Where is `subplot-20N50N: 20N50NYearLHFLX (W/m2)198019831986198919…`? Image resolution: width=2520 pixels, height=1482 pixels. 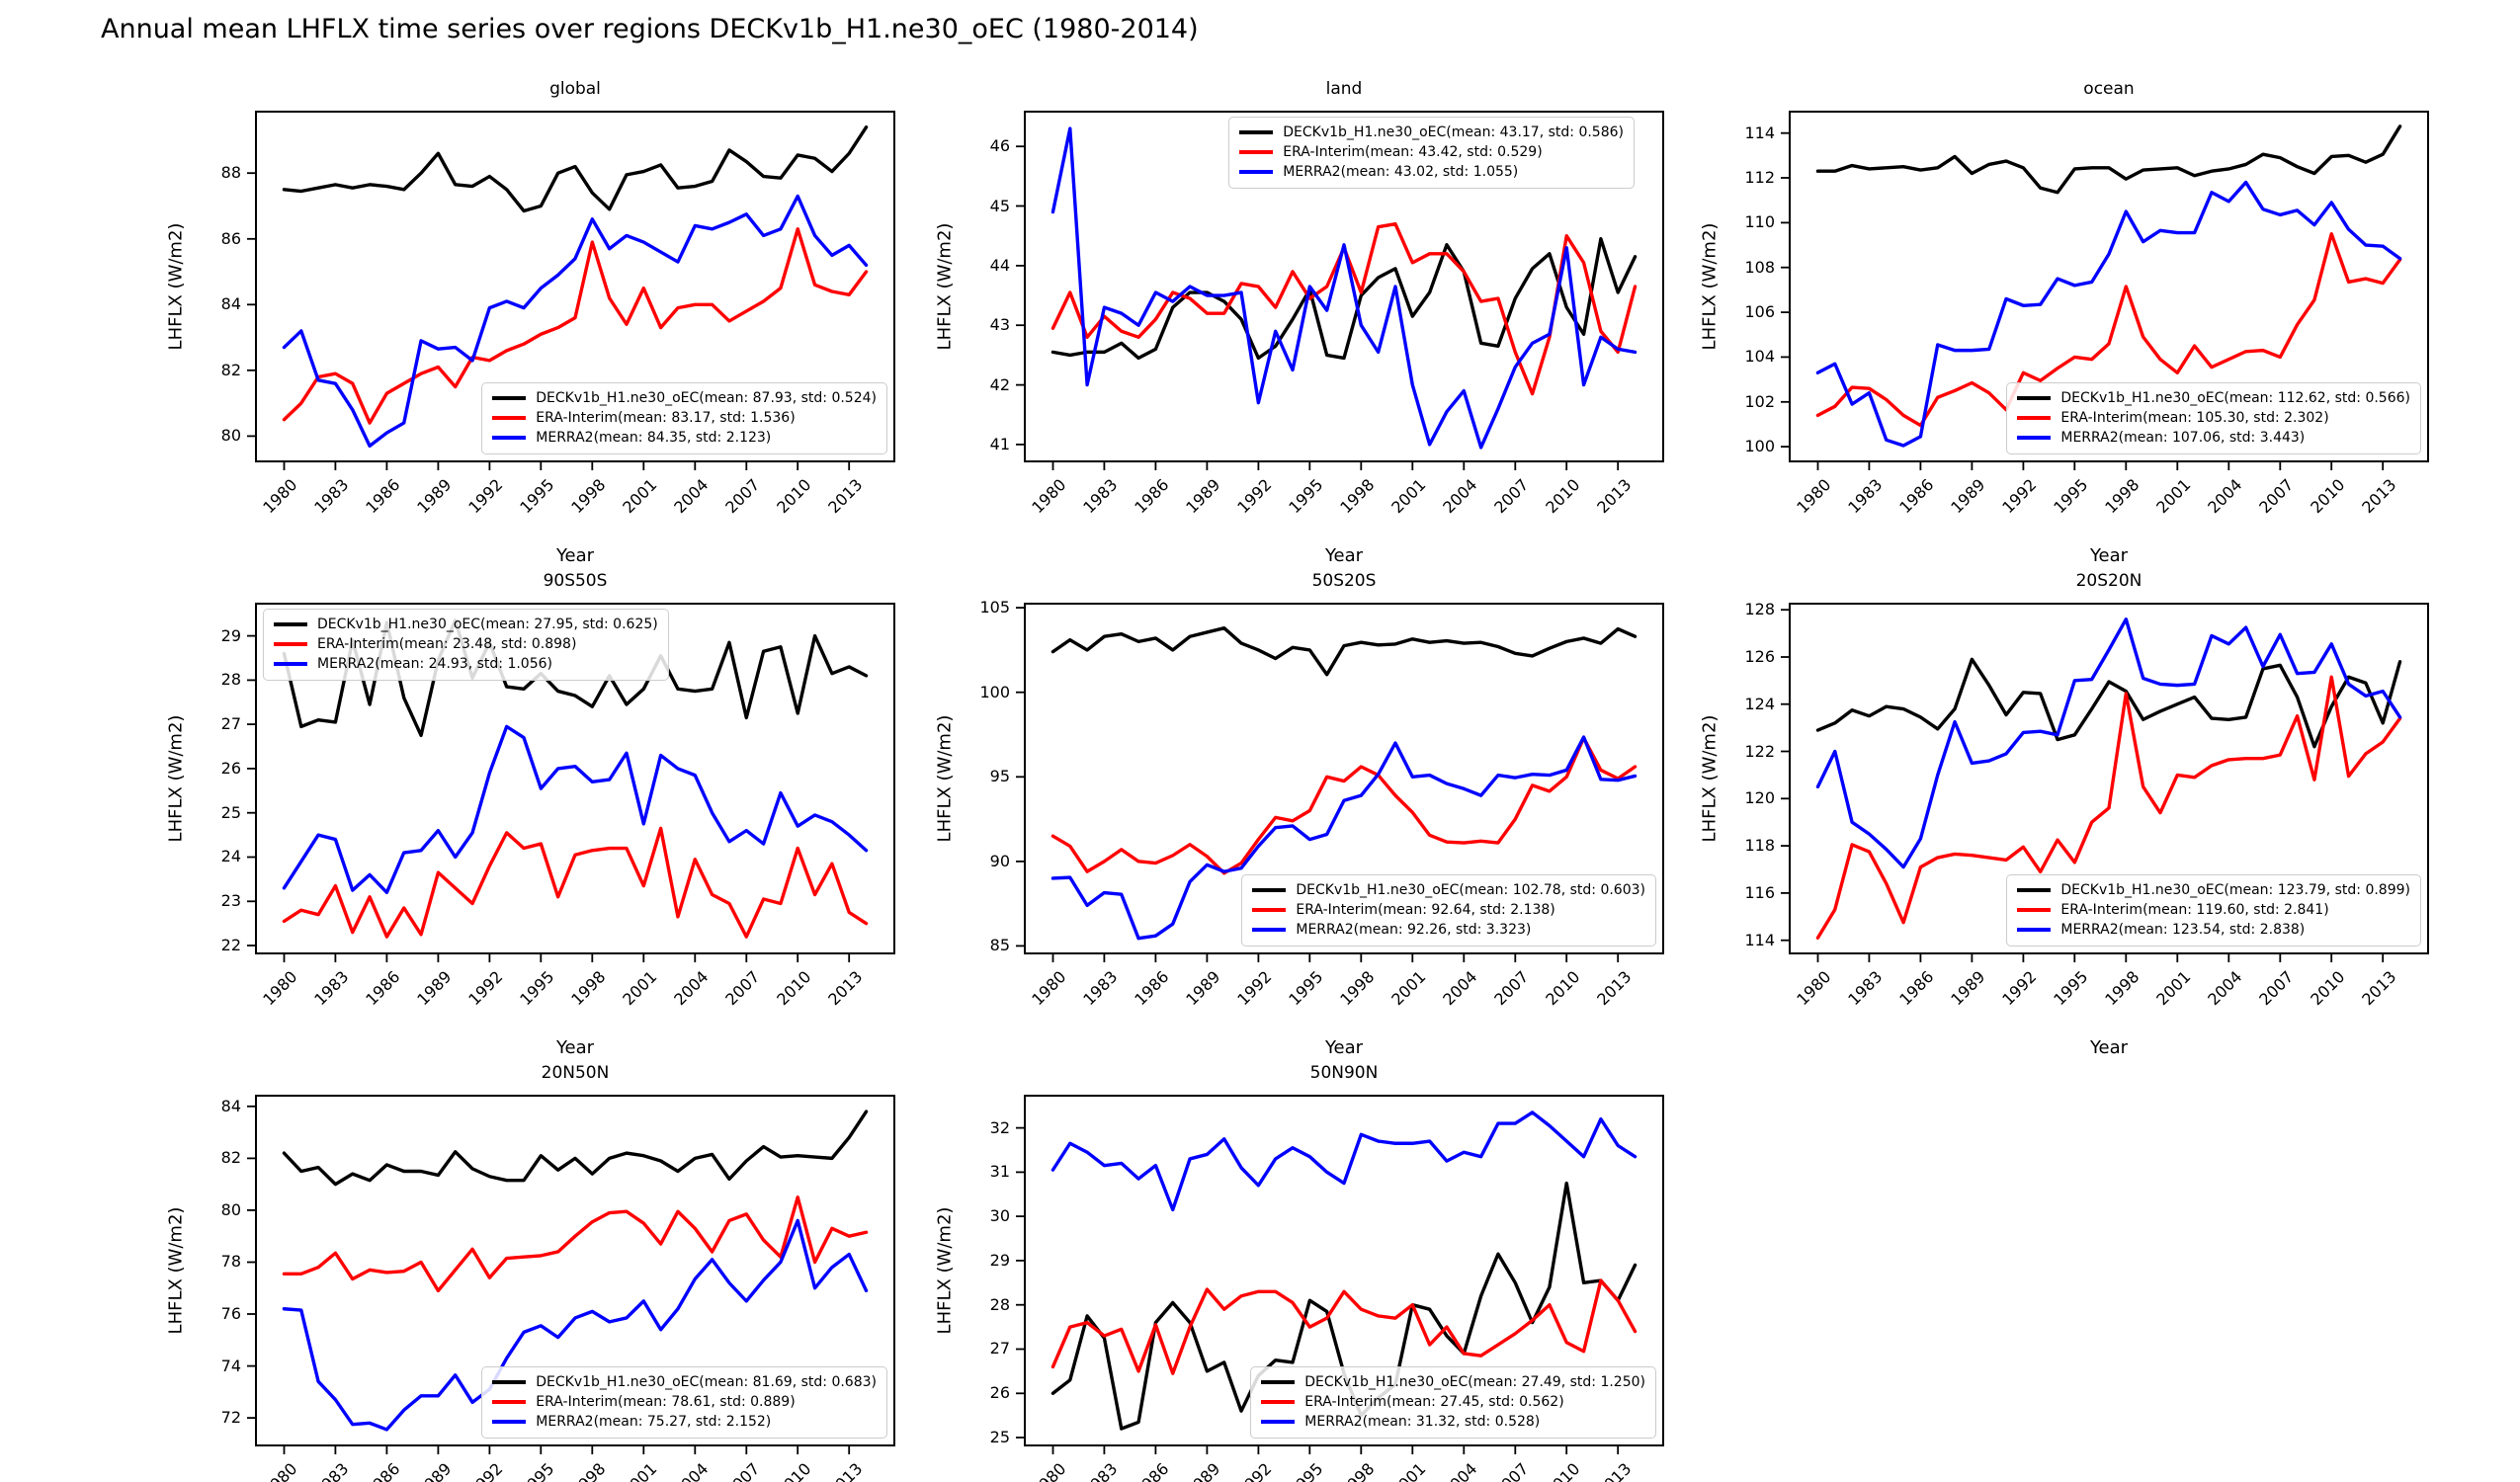
subplot-20N50N: 20N50NYearLHFLX (W/m2)198019831986198919… is located at coordinates (530, 1258).